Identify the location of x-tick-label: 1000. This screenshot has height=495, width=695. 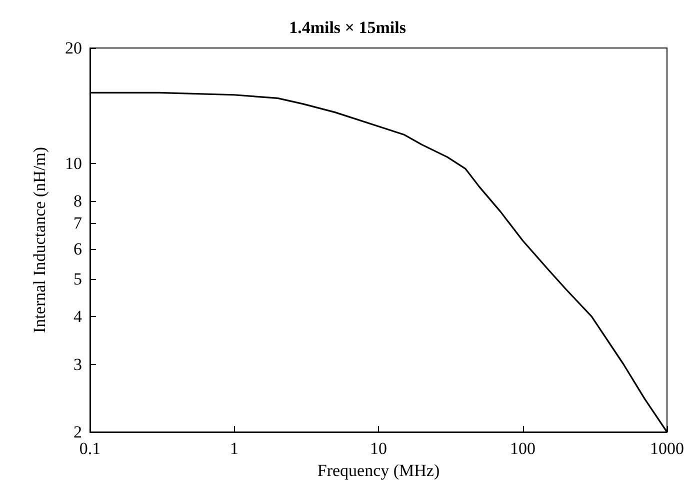
(667, 448).